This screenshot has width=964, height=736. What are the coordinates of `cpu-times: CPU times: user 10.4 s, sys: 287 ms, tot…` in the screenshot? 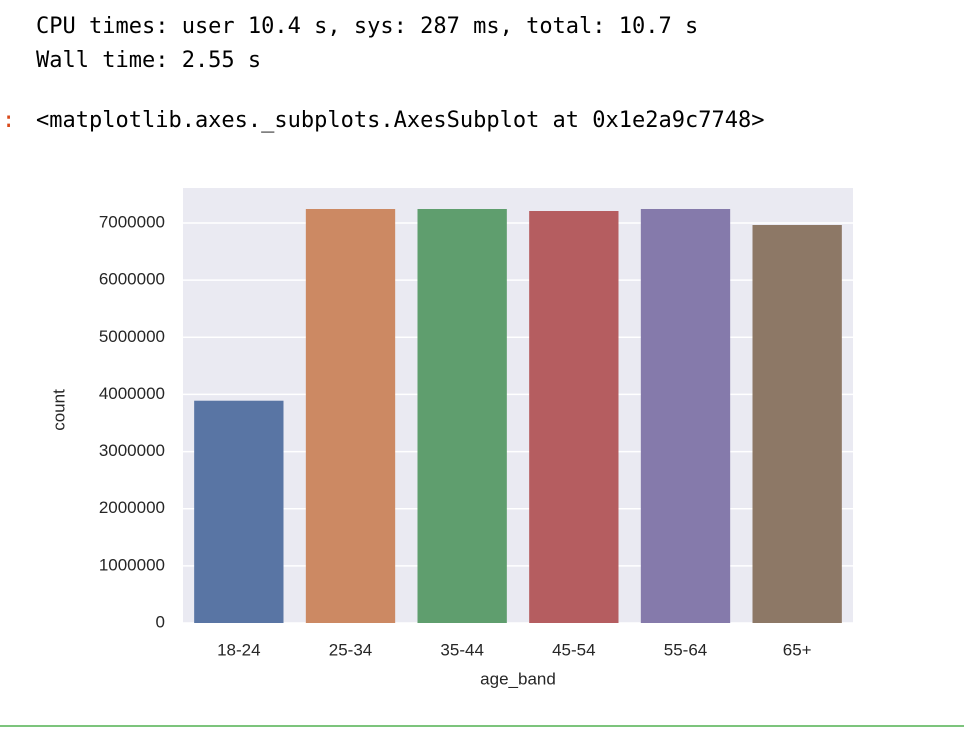 It's located at (367, 26).